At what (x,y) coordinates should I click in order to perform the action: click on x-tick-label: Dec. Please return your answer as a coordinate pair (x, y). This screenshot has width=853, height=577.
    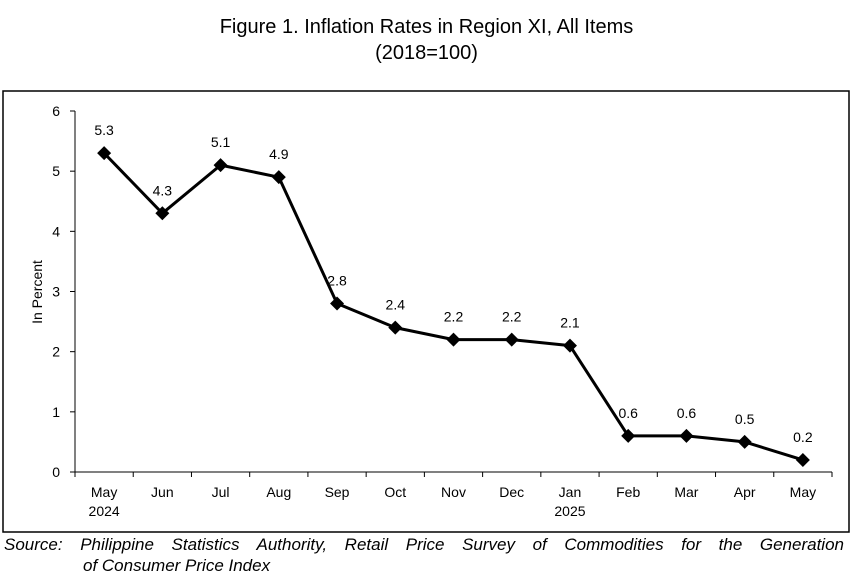
    Looking at the image, I should click on (511, 492).